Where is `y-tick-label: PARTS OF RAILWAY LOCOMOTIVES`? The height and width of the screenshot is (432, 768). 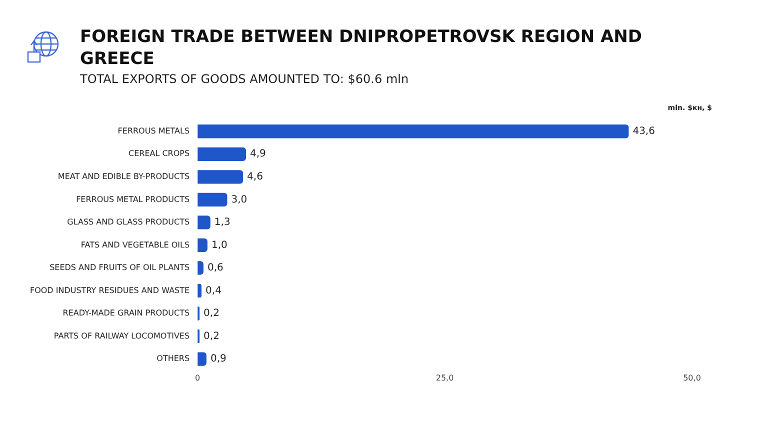
y-tick-label: PARTS OF RAILWAY LOCOMOTIVES is located at coordinates (122, 335).